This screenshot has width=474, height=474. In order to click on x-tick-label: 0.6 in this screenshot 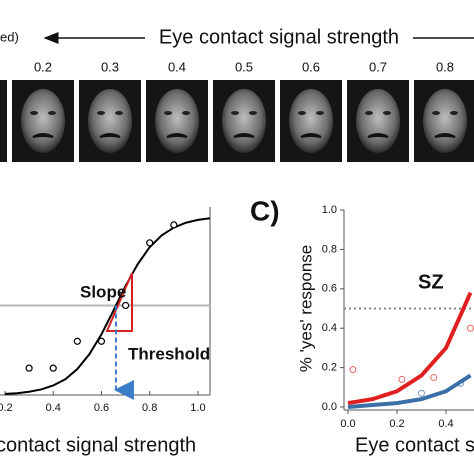, I will do `click(101, 408)`.